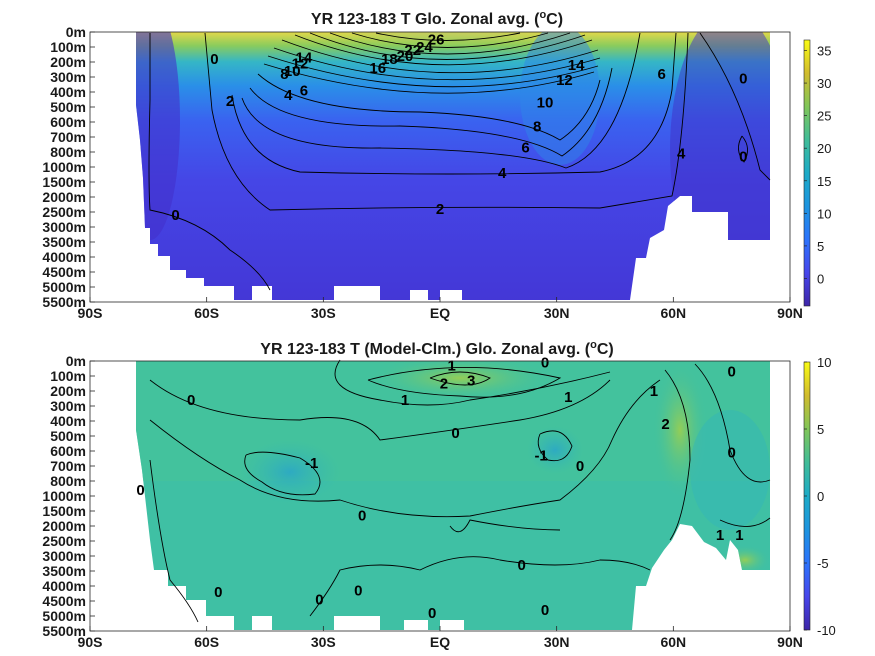 This screenshot has height=656, width=875. What do you see at coordinates (64, 257) in the screenshot?
I see `y-tick-label: 4000m` at bounding box center [64, 257].